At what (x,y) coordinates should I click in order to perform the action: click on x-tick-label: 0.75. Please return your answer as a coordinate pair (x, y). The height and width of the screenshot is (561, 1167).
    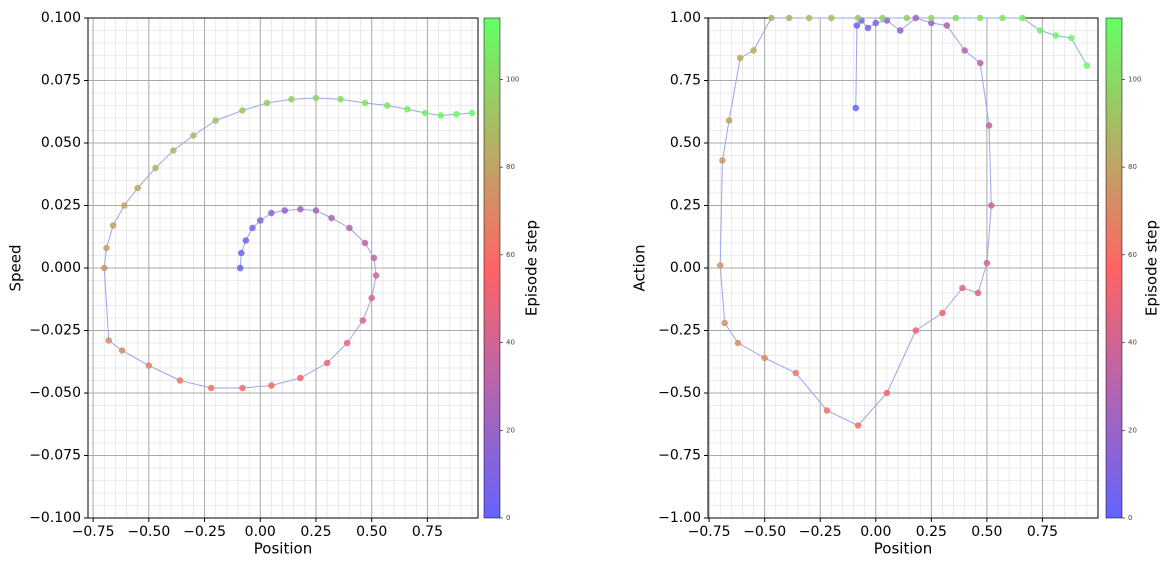
    Looking at the image, I should click on (1042, 532).